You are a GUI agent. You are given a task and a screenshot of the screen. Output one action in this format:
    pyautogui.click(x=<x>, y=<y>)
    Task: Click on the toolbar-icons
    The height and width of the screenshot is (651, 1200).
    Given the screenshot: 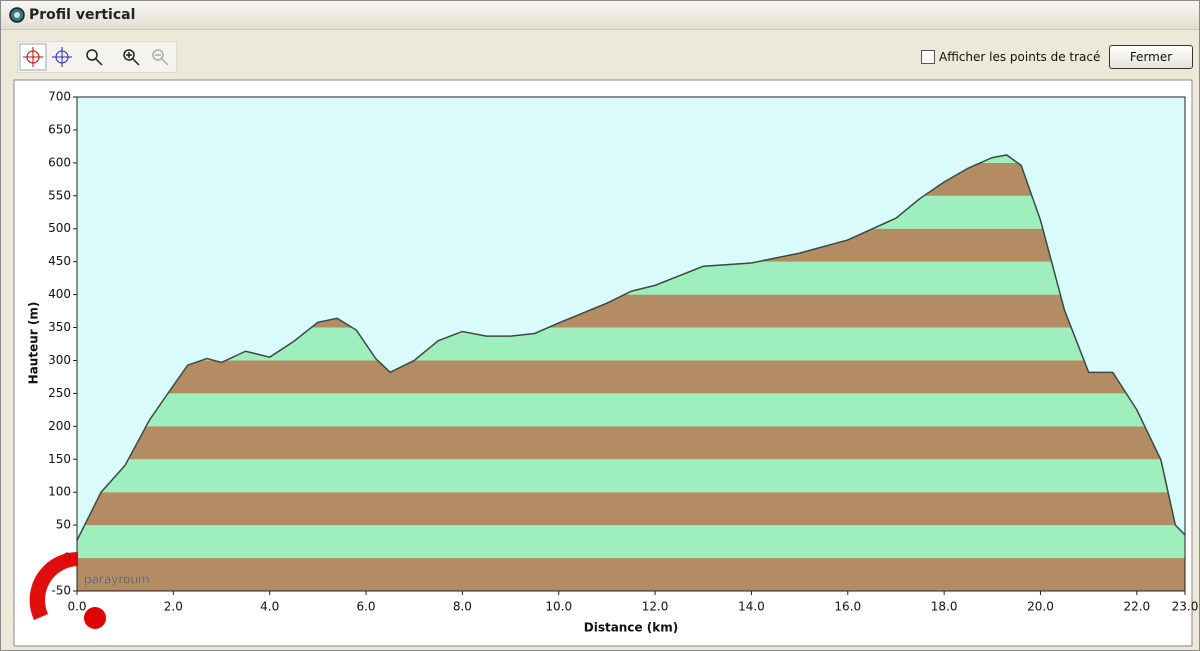 What is the action you would take?
    pyautogui.click(x=94, y=57)
    